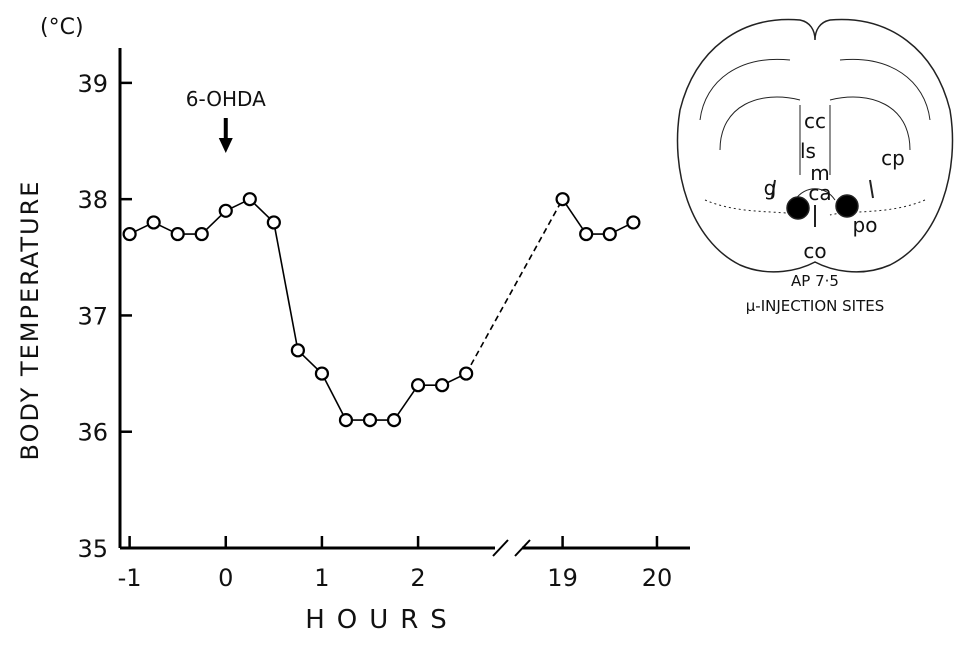 The image size is (956, 646). I want to click on y-label: BODY TEMPERATURE, so click(30, 320).